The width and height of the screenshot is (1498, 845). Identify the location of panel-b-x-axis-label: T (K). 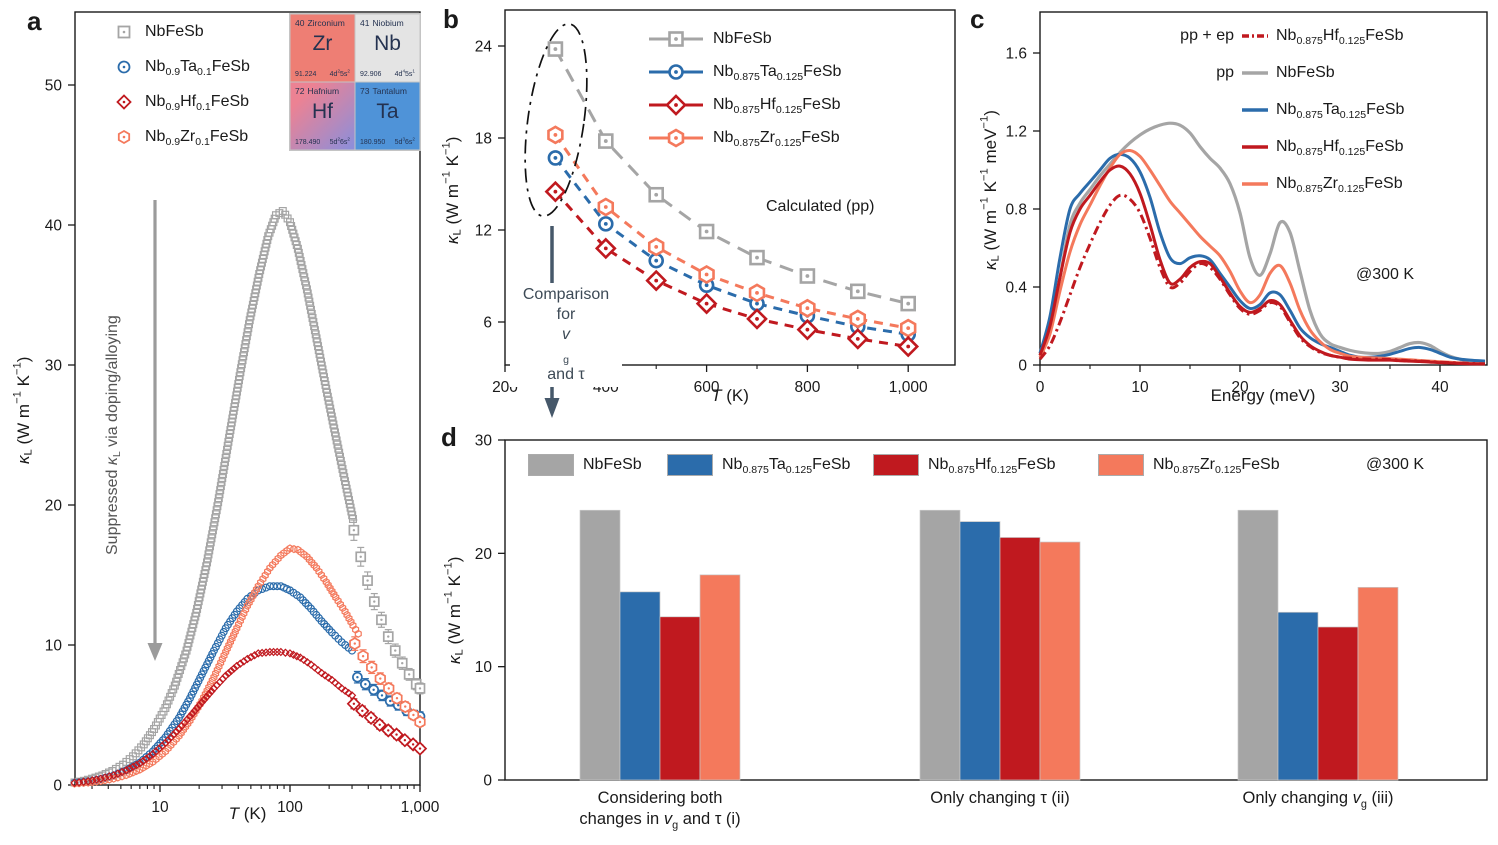
(730, 395).